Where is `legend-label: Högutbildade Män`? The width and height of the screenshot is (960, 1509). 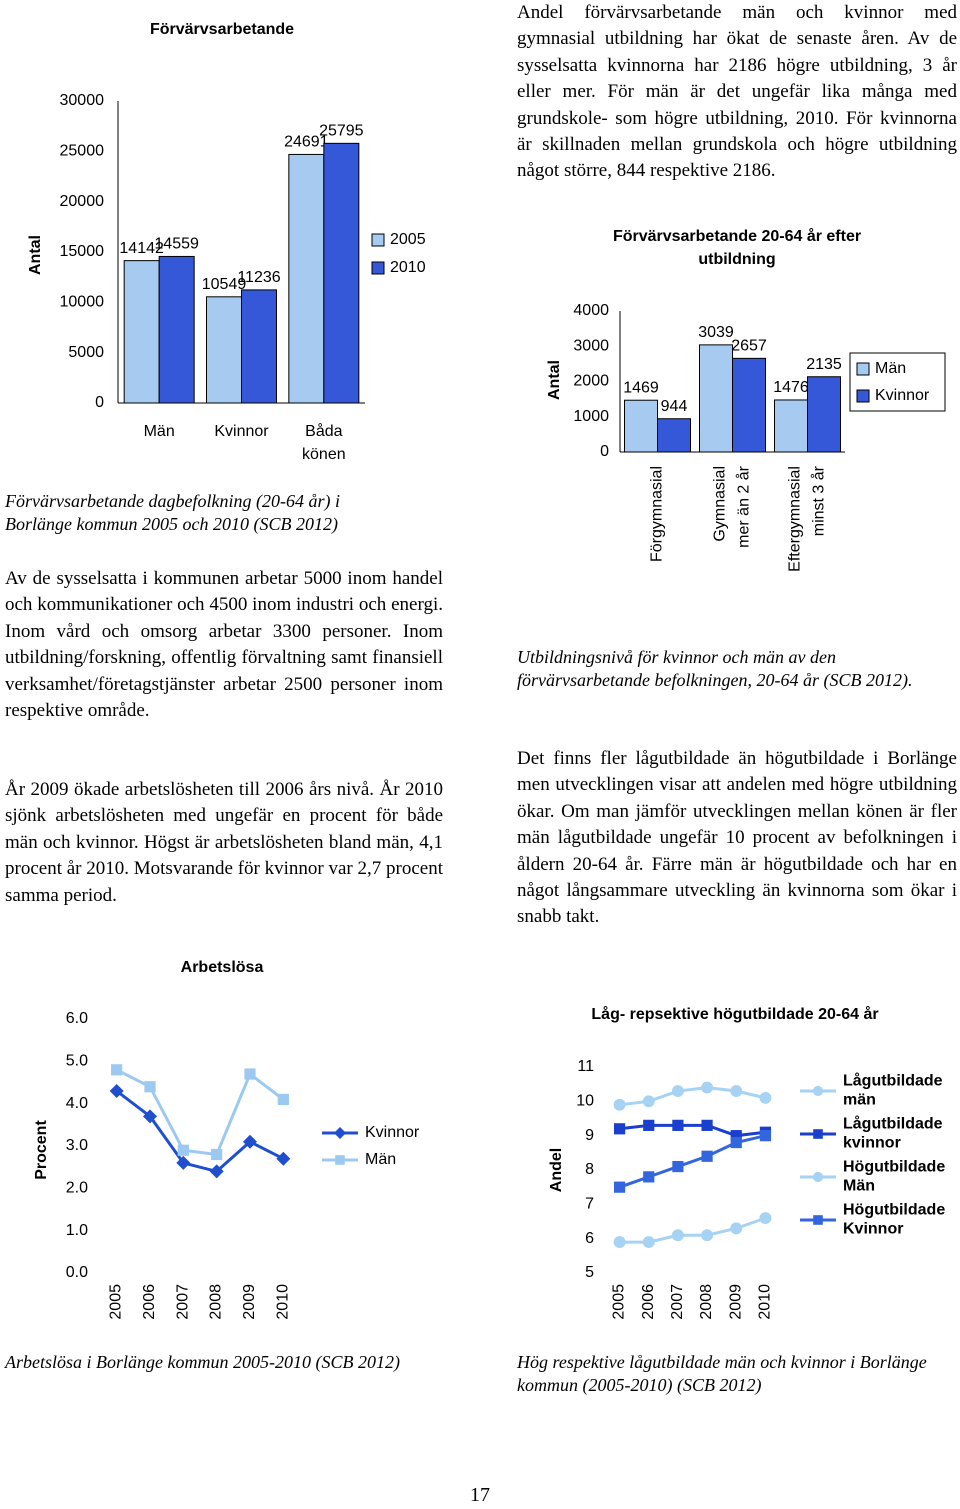
legend-label: Högutbildade Män is located at coordinates (894, 1177).